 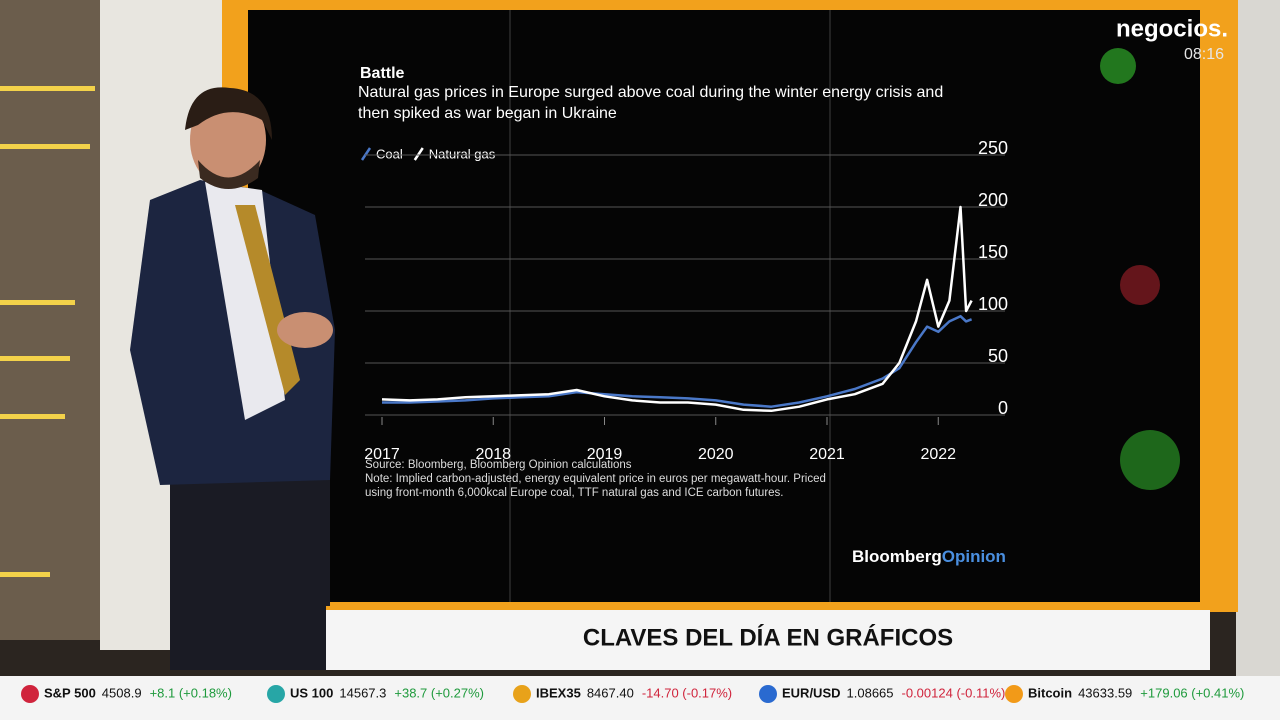 What do you see at coordinates (389, 153) in the screenshot?
I see `legend-label: Coal` at bounding box center [389, 153].